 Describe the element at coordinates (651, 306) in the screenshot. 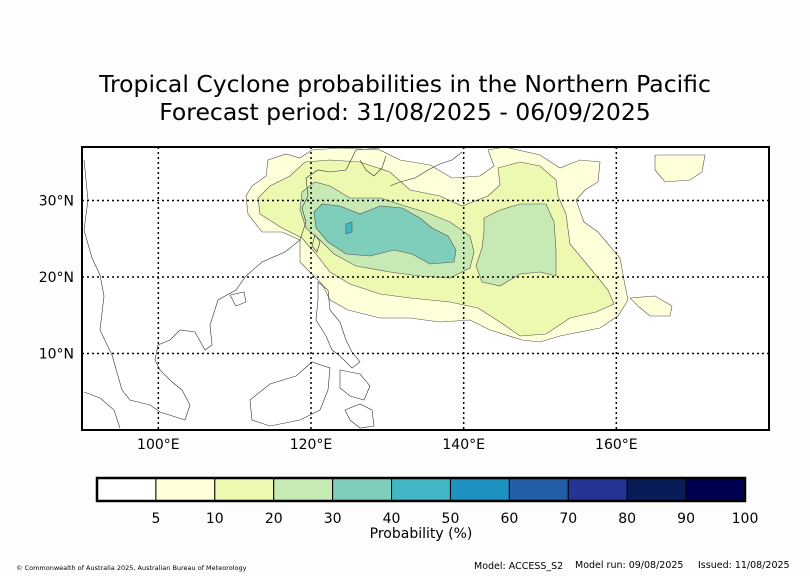

I see `contour-5-10-east2` at that location.